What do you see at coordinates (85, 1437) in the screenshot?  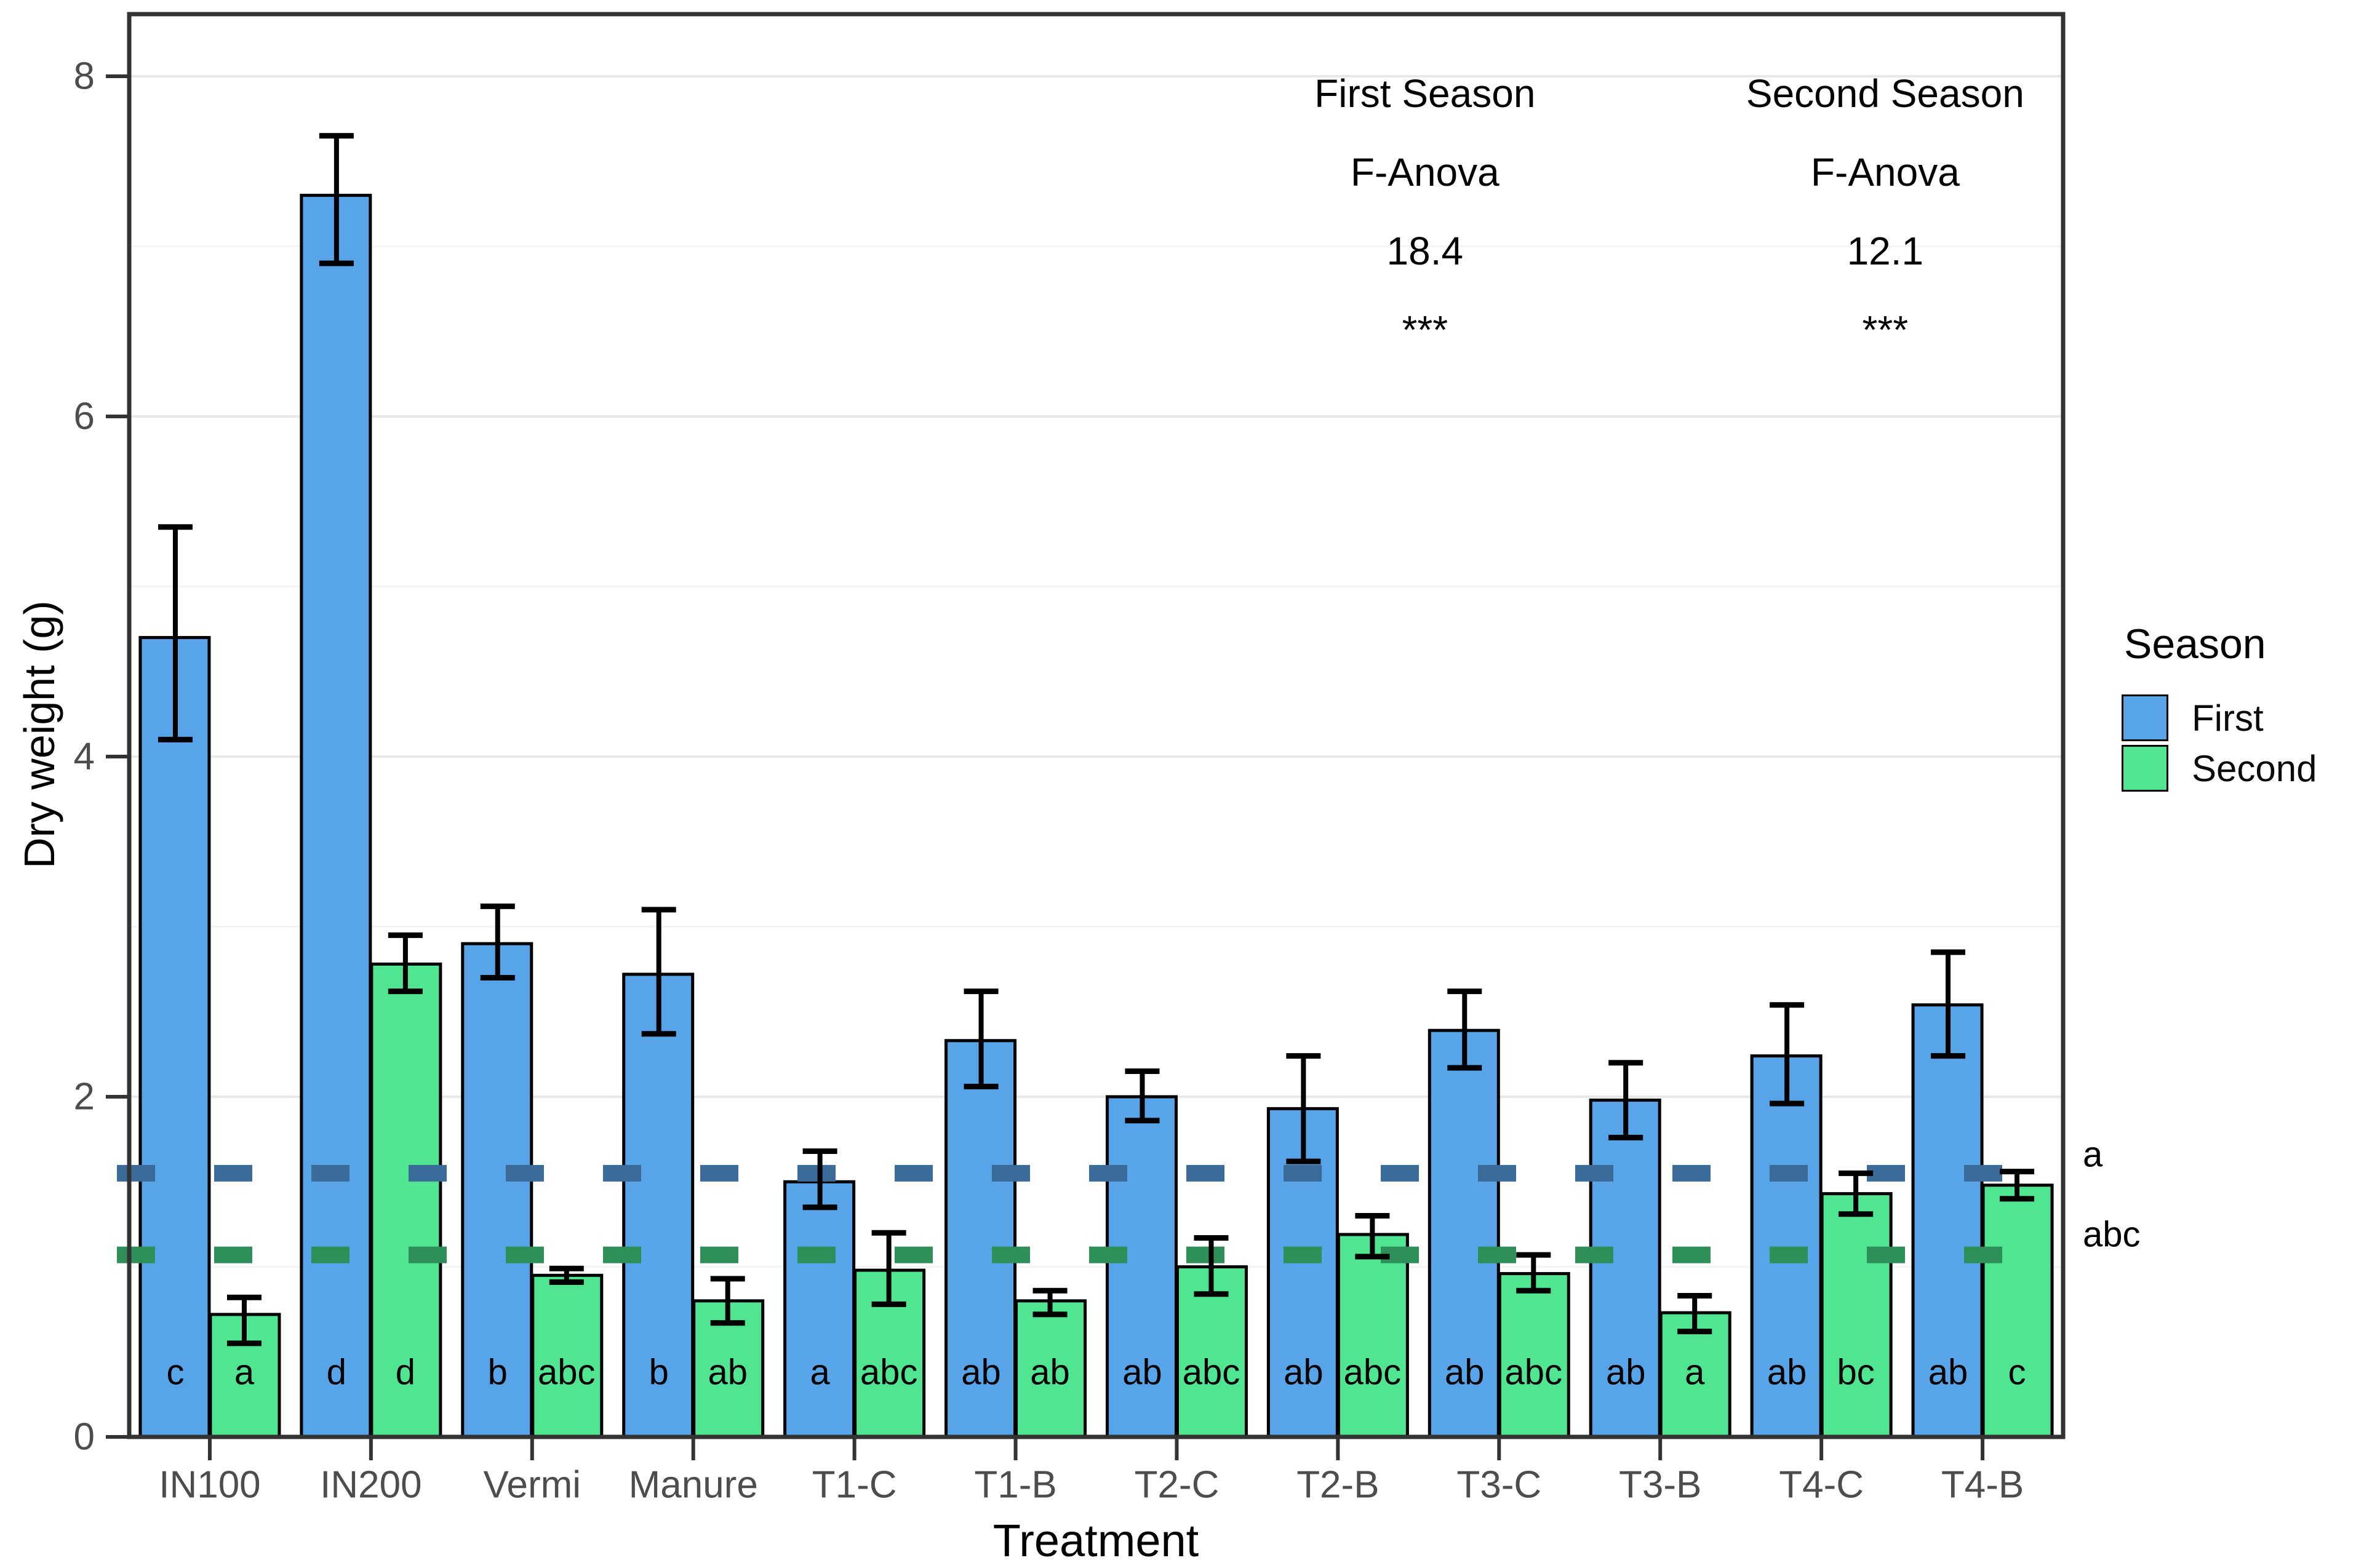 I see `y-tick-label: 0` at bounding box center [85, 1437].